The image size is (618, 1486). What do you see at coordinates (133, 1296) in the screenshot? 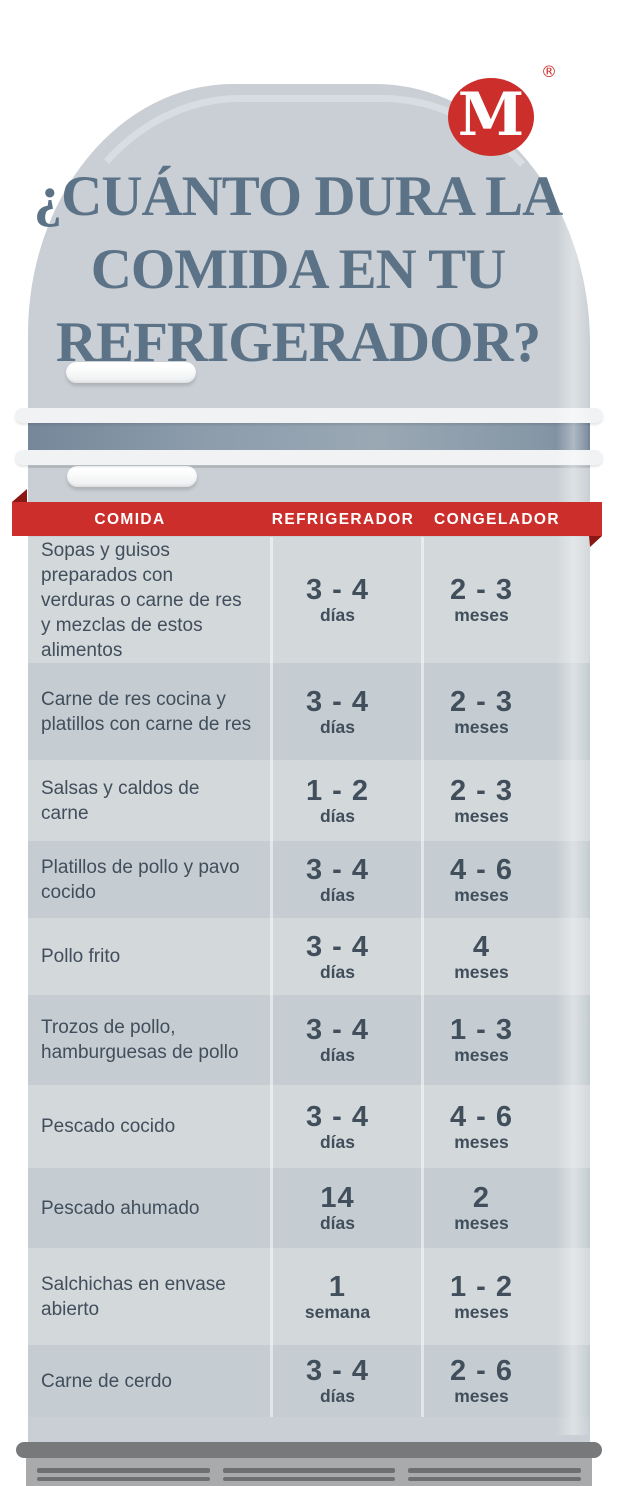
I see `food-cell: Salchichas en envase abierto` at bounding box center [133, 1296].